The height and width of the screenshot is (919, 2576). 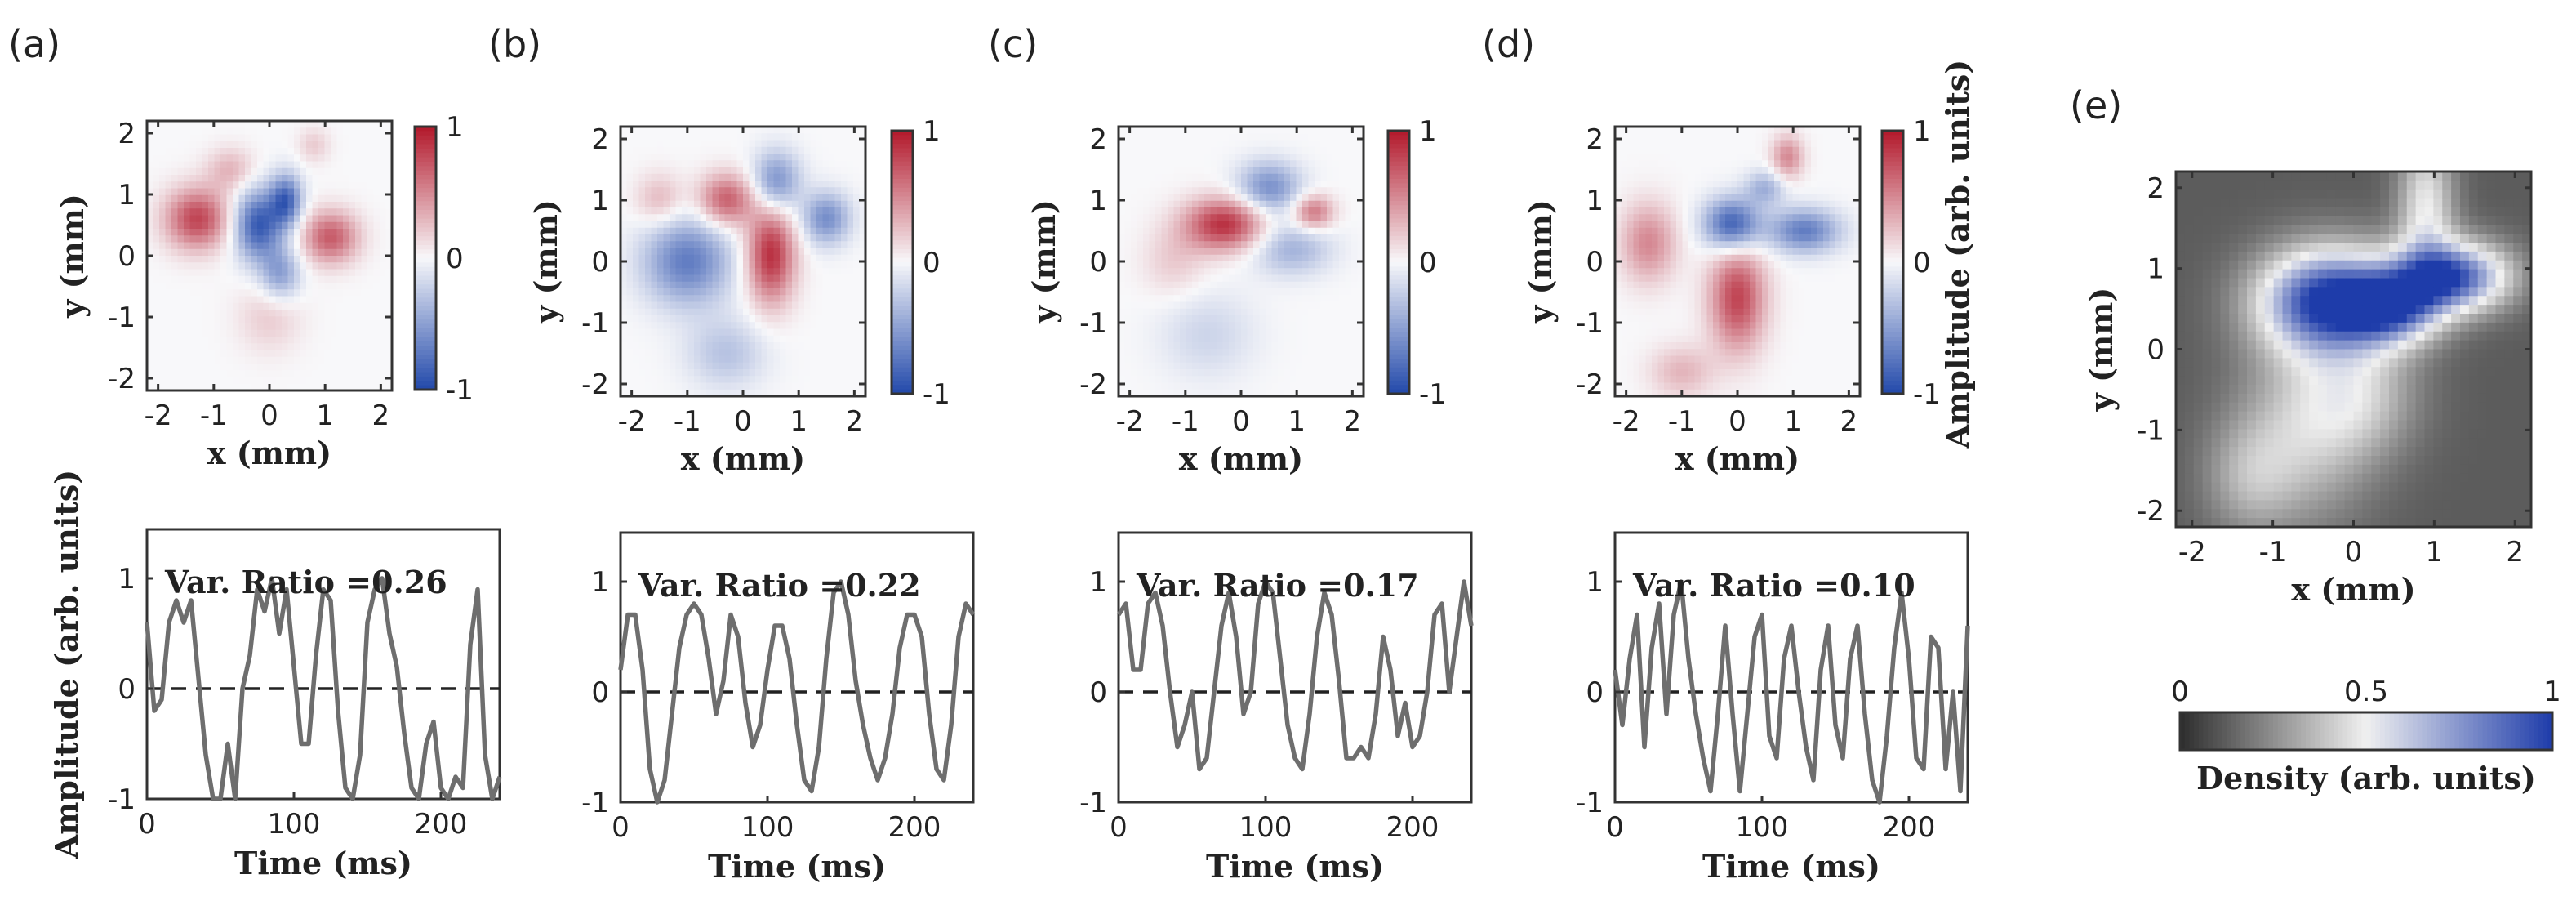 What do you see at coordinates (797, 866) in the screenshot?
I see `x-axis-label: Time (ms)` at bounding box center [797, 866].